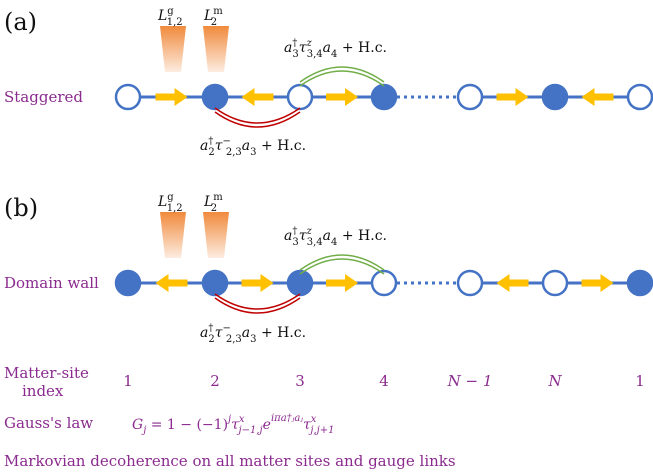 The width and height of the screenshot is (653, 476). Describe the element at coordinates (51, 283) in the screenshot. I see `panel-b-row-label: Domain wall` at that location.